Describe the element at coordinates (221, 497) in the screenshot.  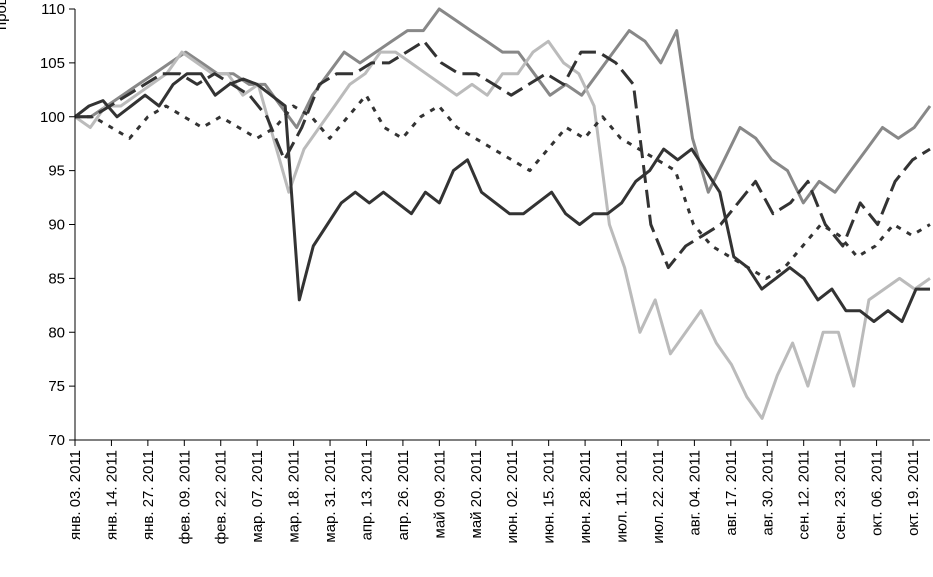
I see `x-tick-label: фев. 22. 2011` at that location.